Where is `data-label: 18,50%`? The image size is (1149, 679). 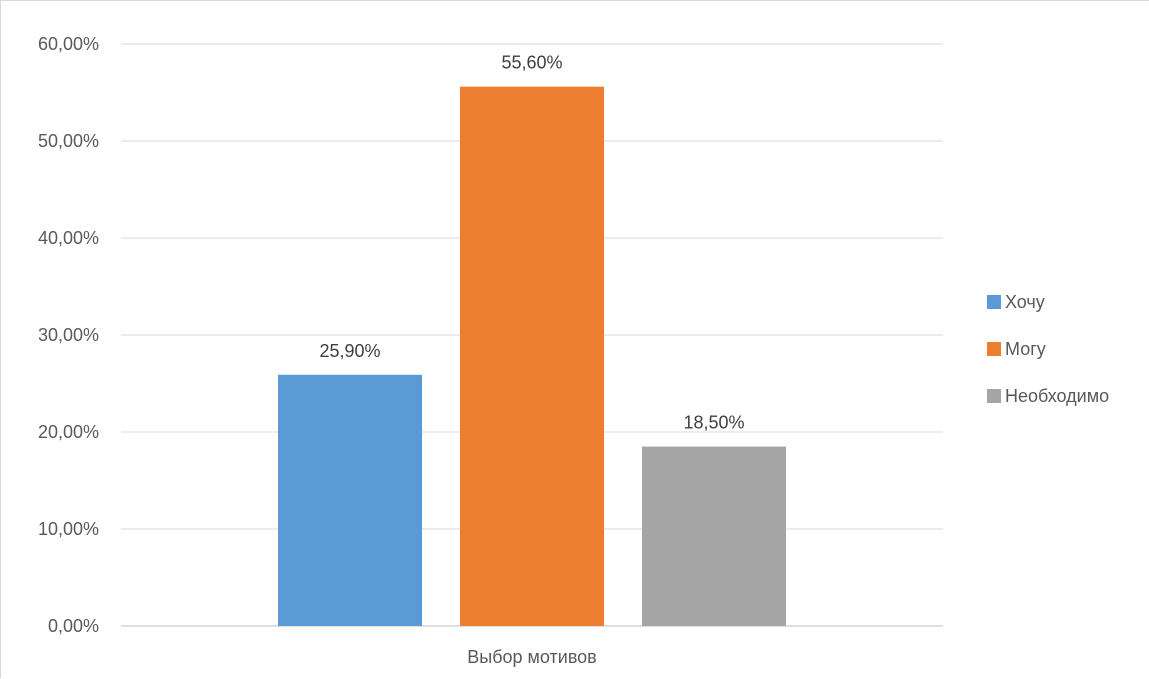 data-label: 18,50% is located at coordinates (713, 423).